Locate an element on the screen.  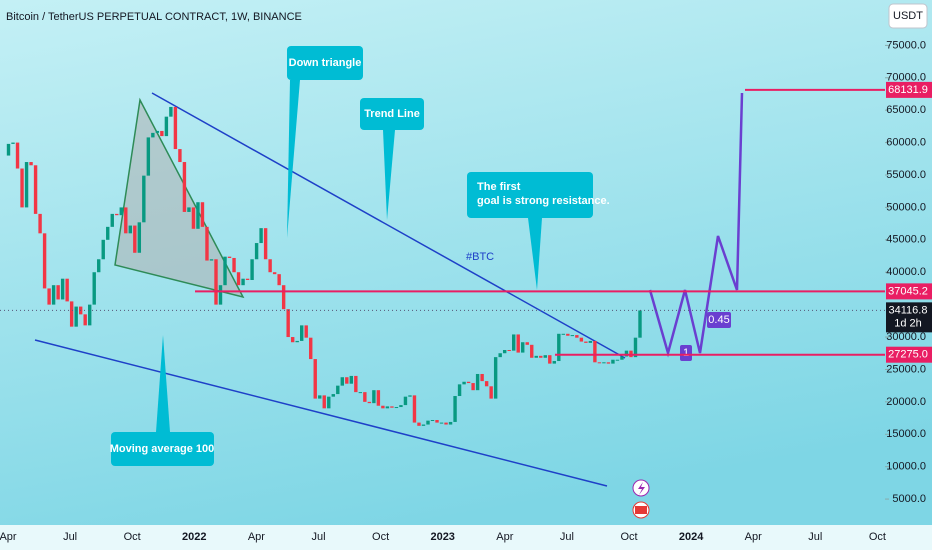
y-tick-label: 40000.0 is located at coordinates (906, 272).